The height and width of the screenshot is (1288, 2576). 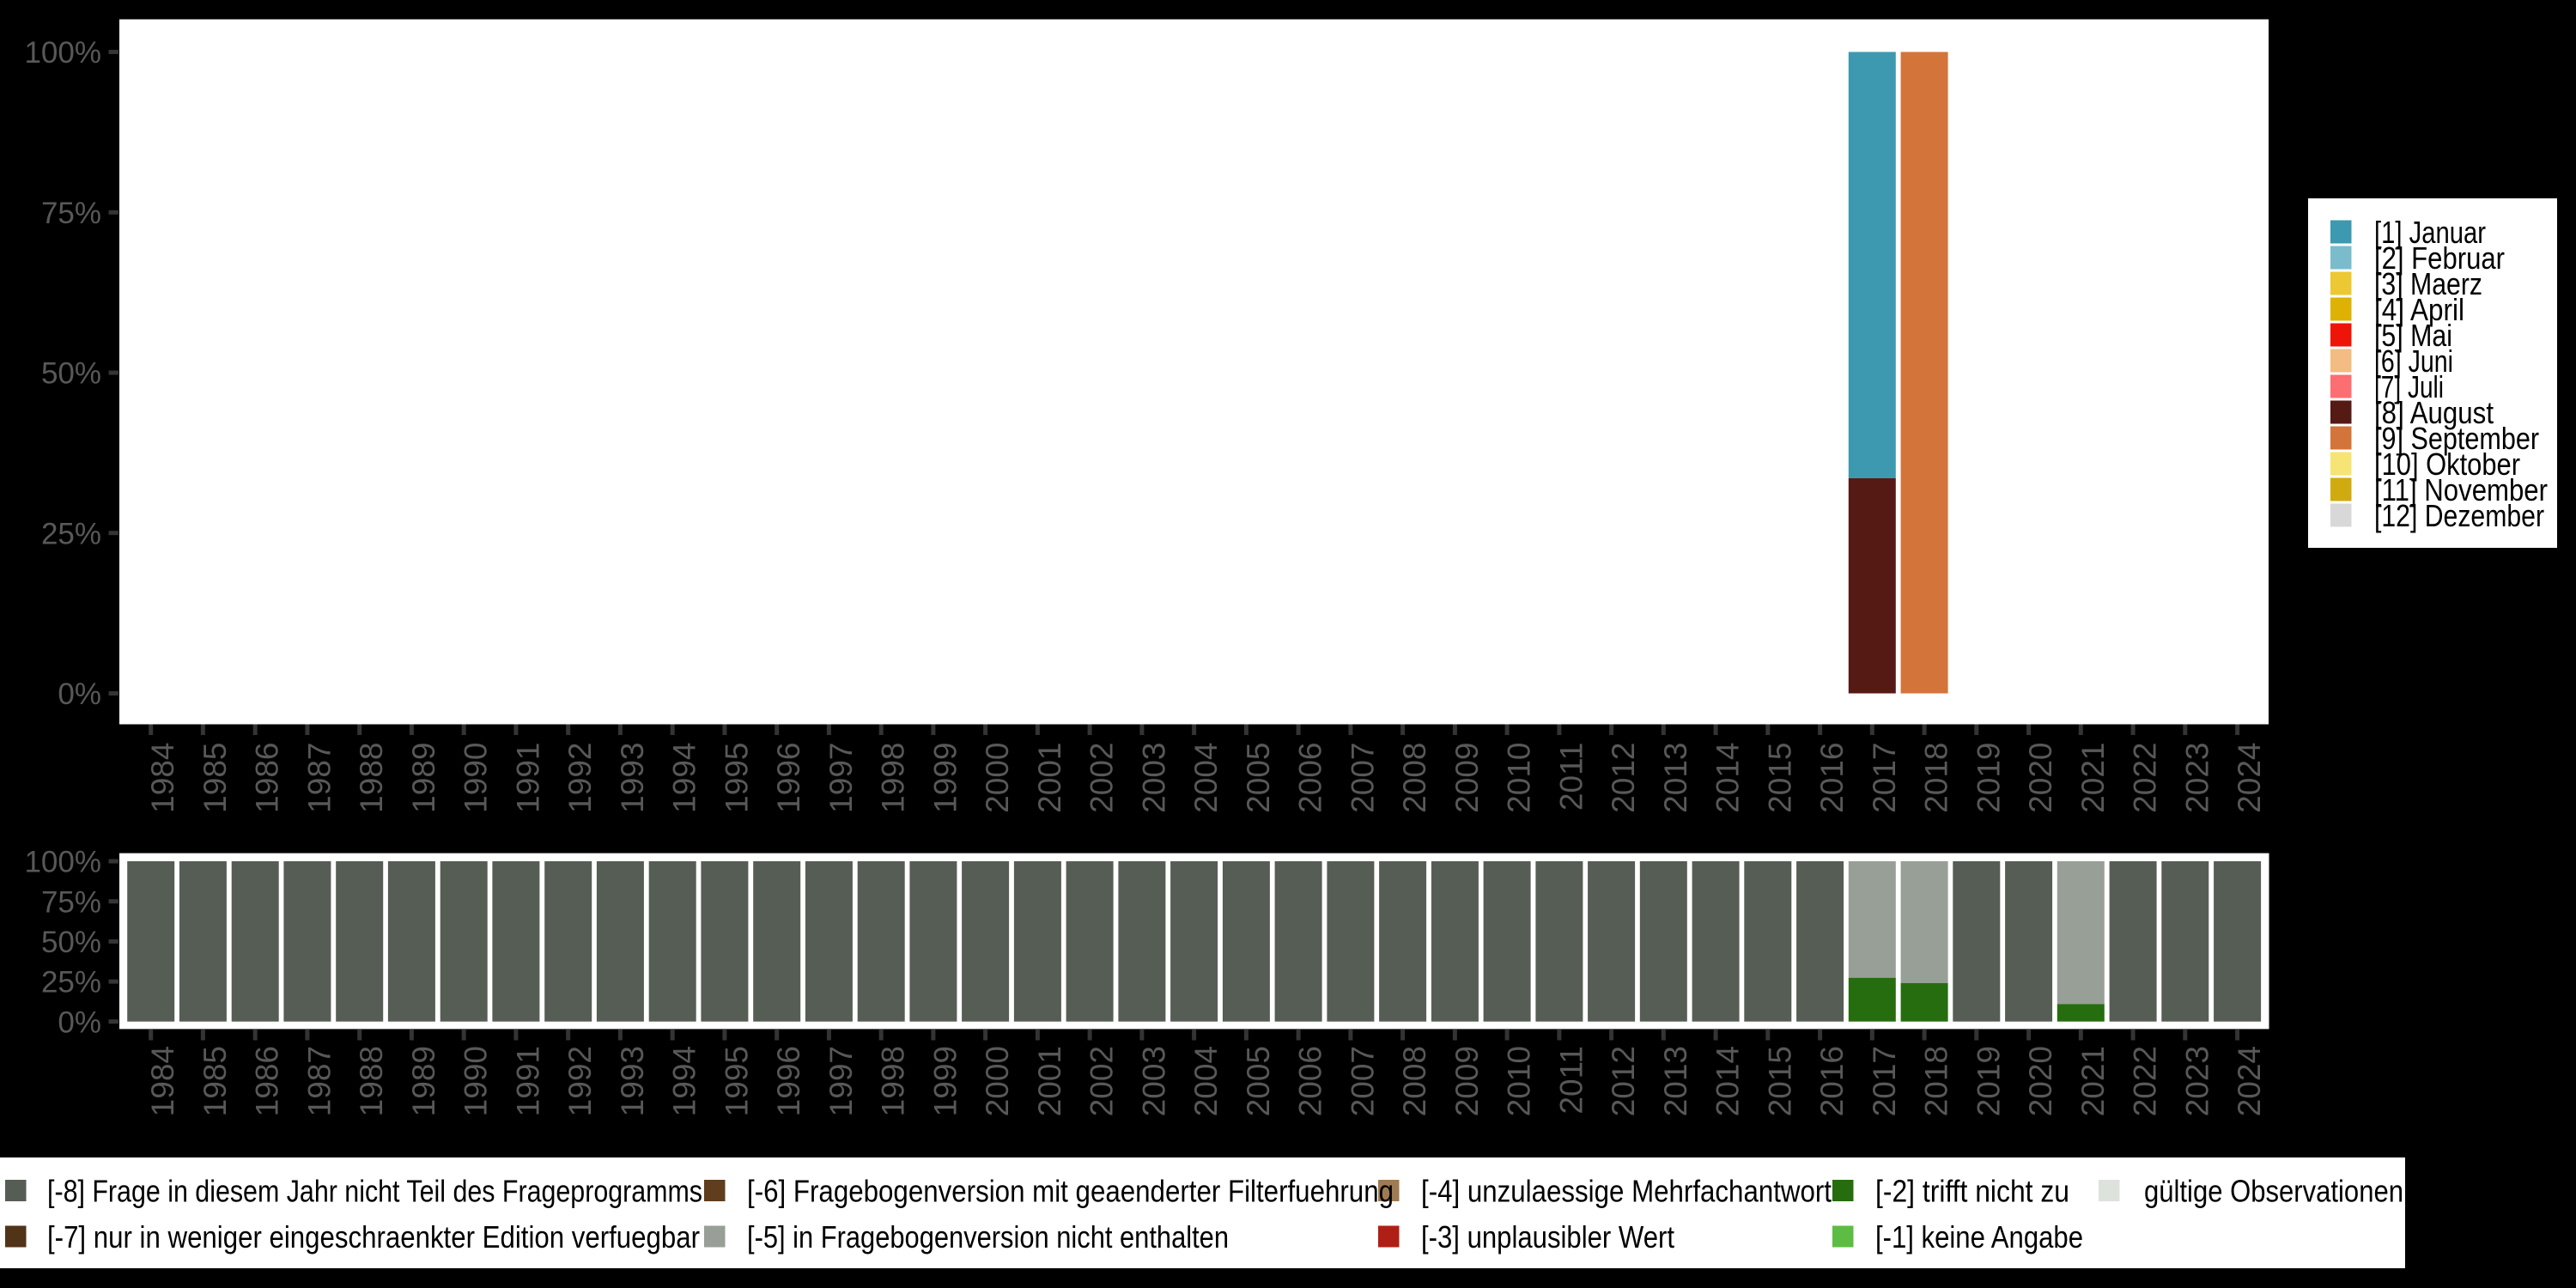 What do you see at coordinates (2434, 412) in the screenshot?
I see `svg-text: [8] August` at bounding box center [2434, 412].